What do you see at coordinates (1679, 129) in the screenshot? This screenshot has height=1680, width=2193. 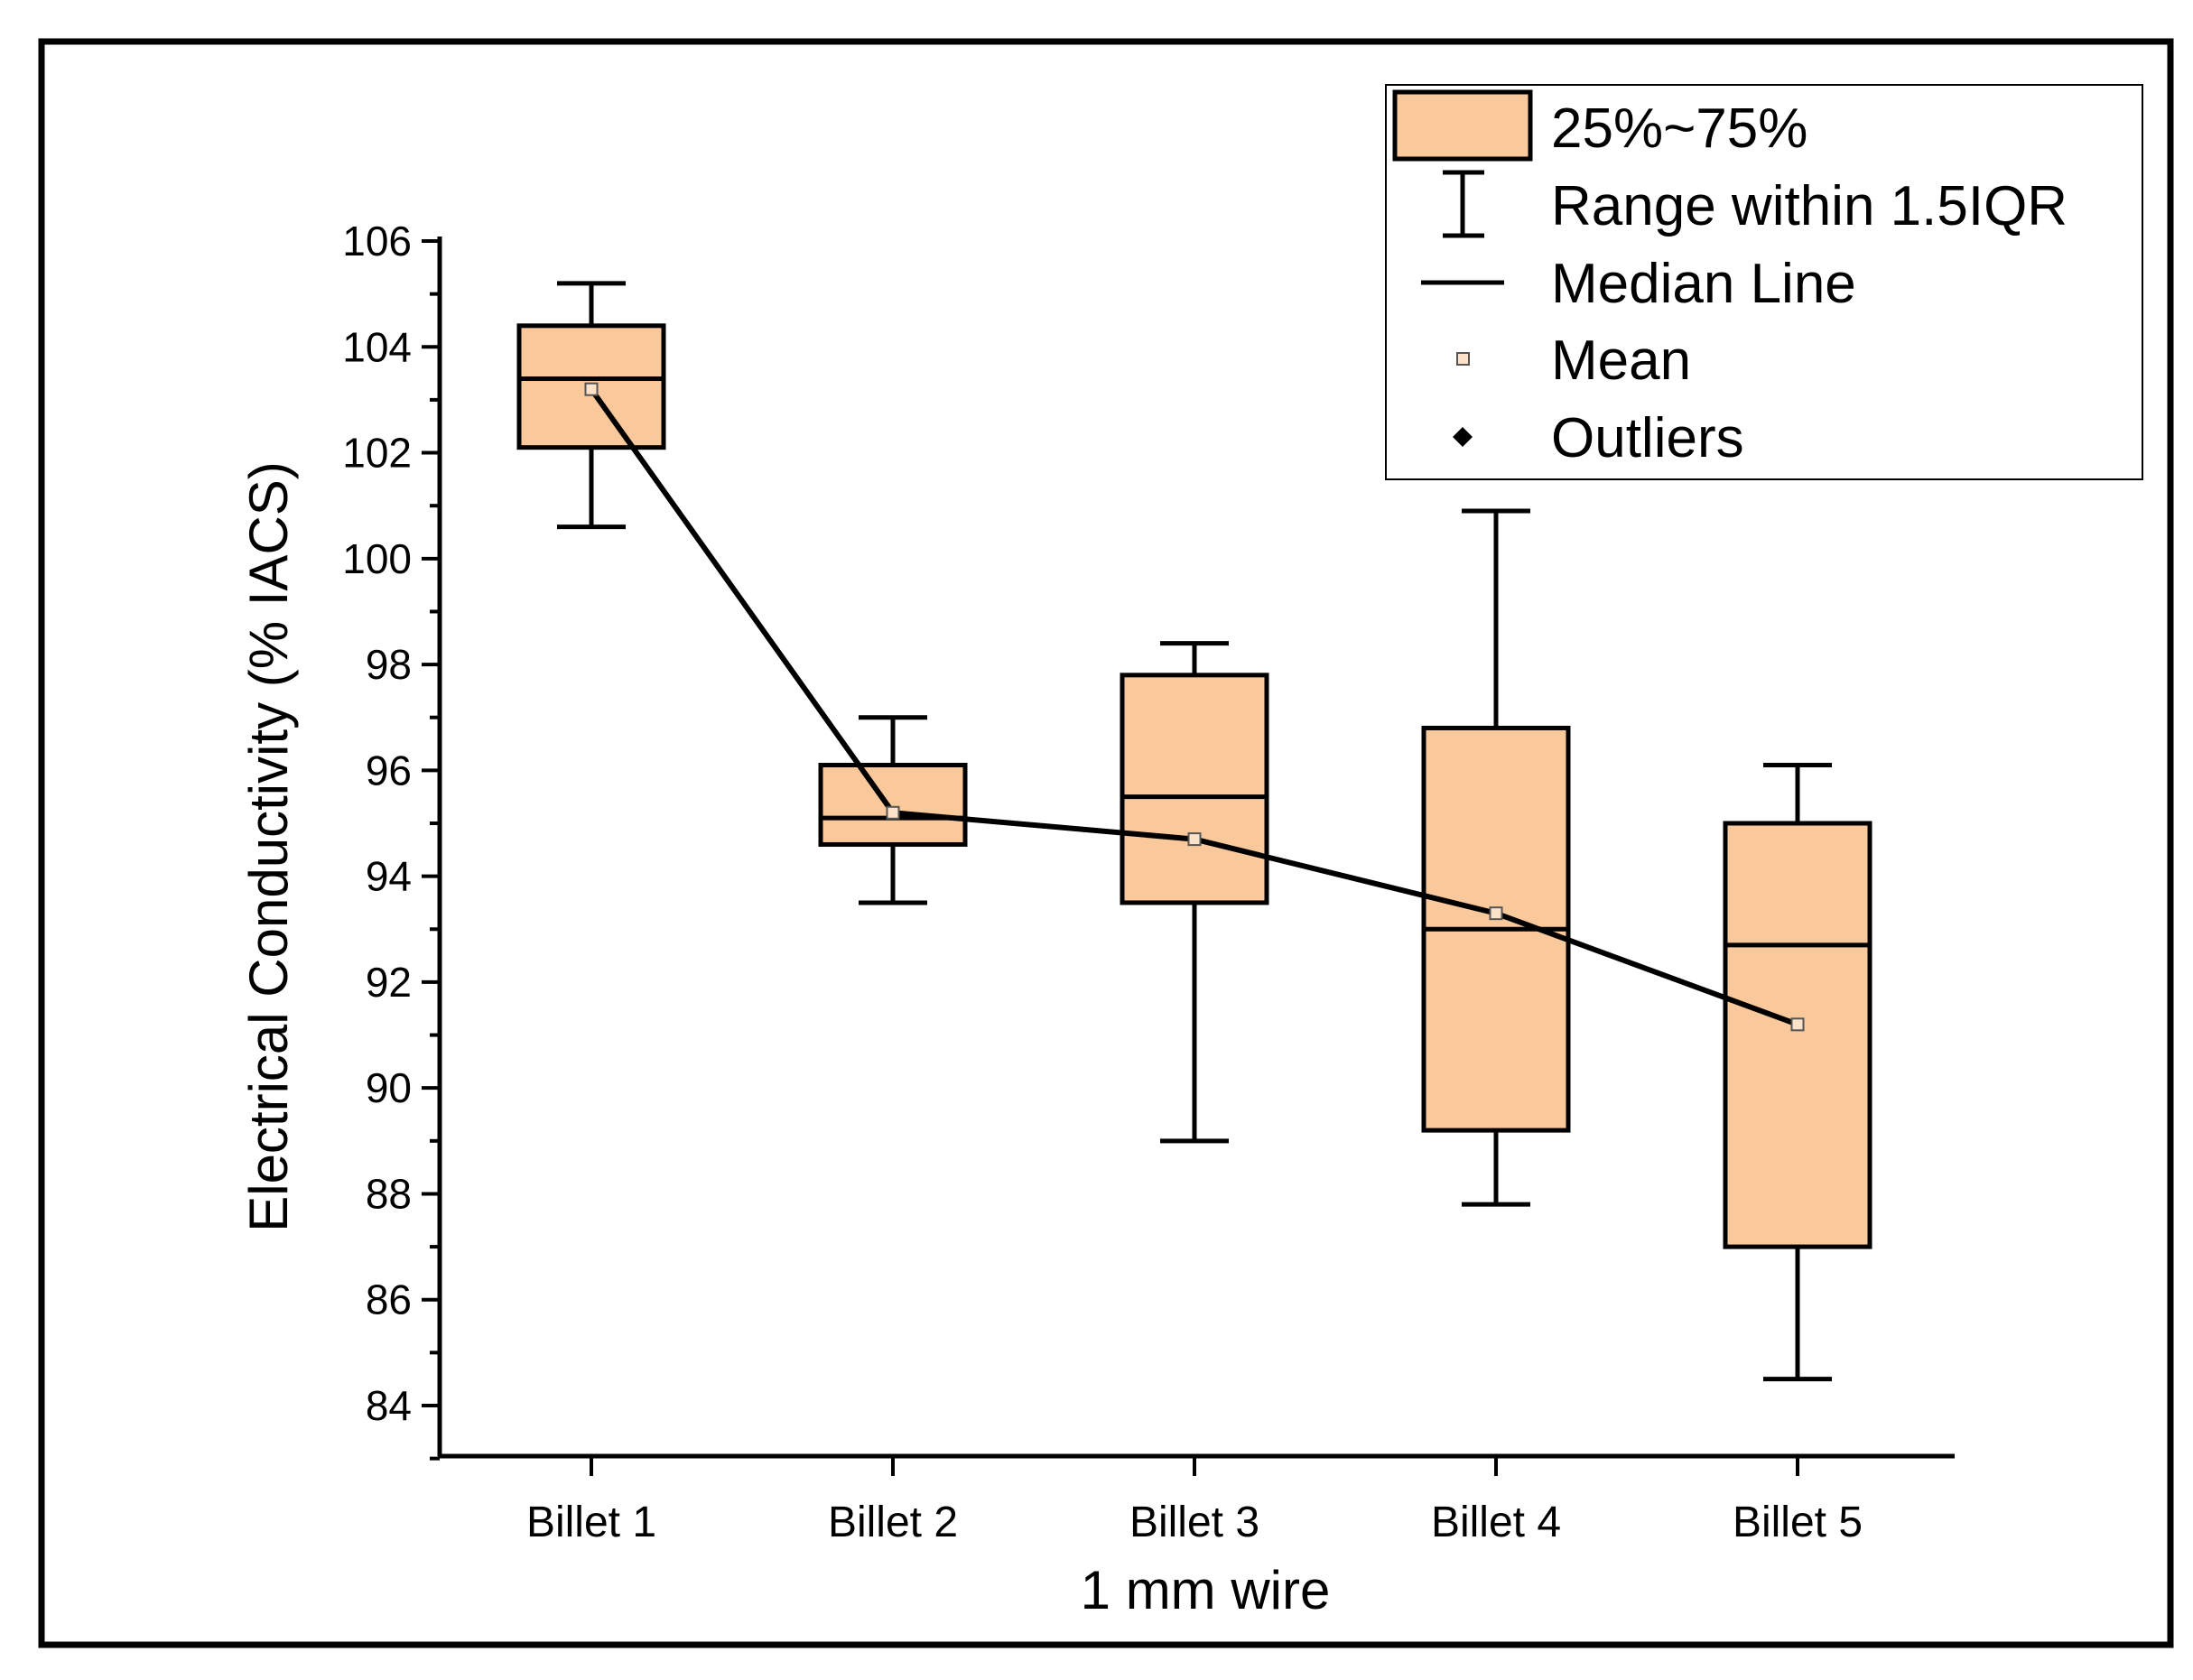 I see `legend-label-box: 25%~75%` at bounding box center [1679, 129].